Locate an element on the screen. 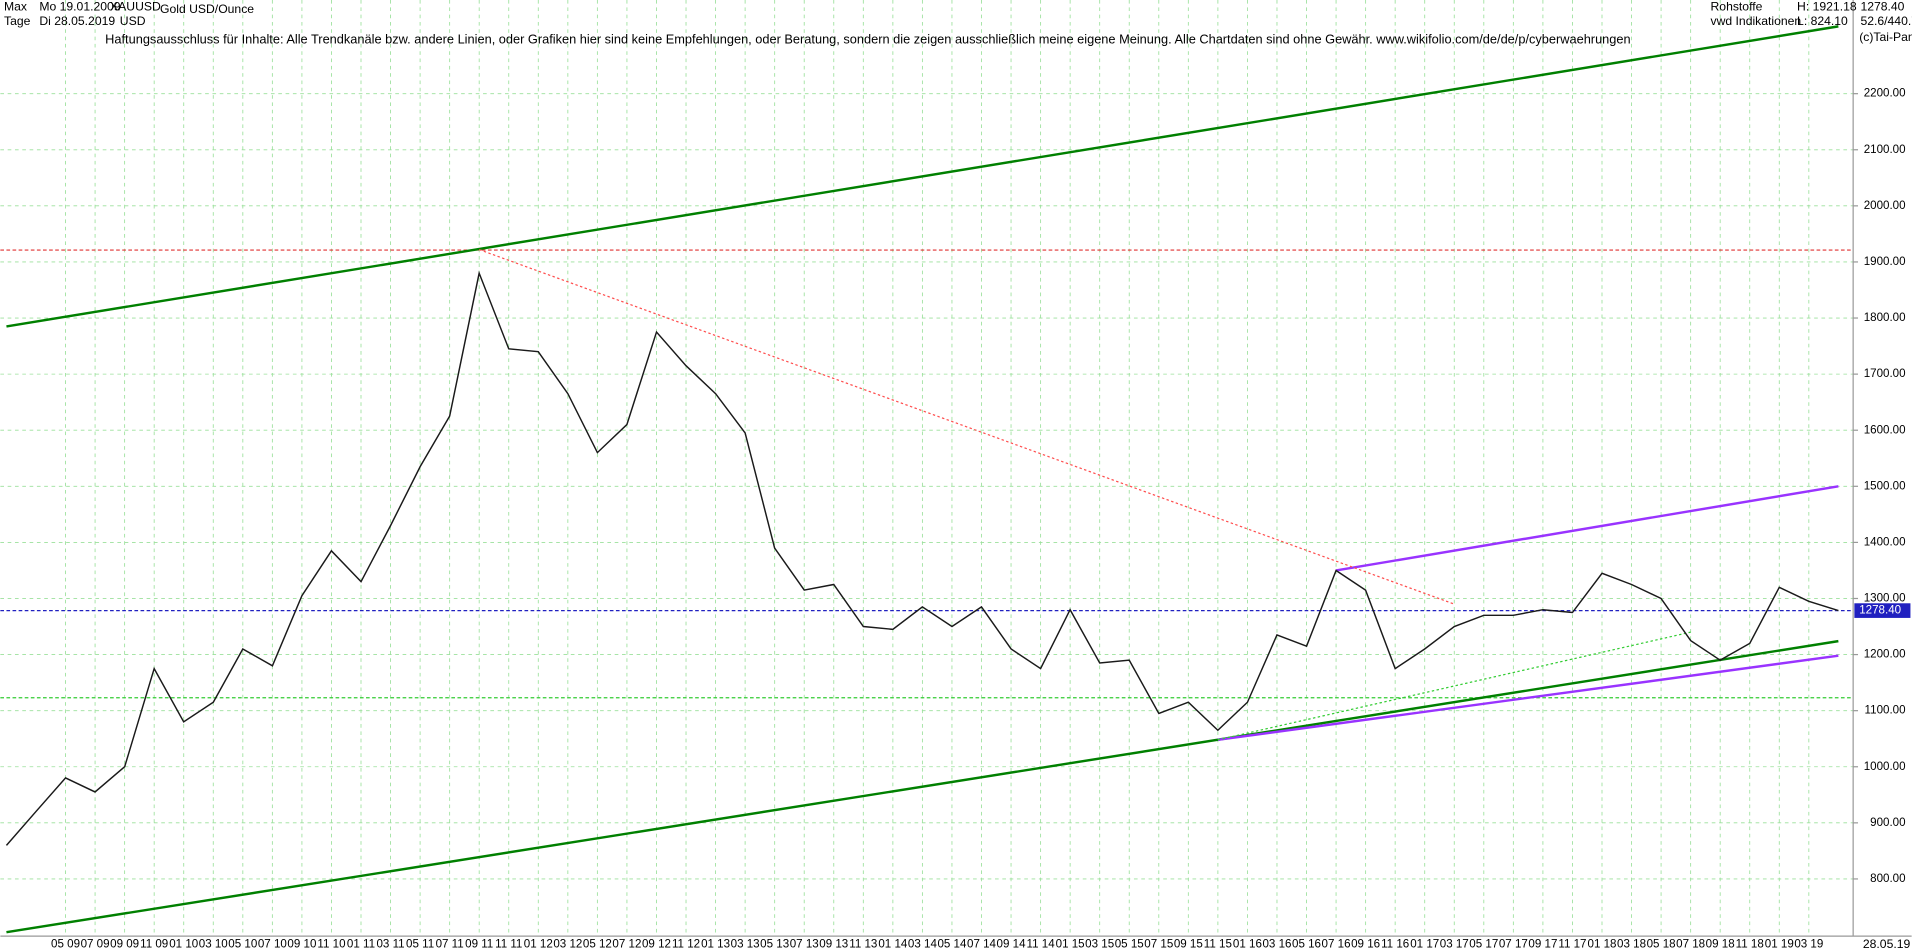 This screenshot has width=1912, height=952. x-tick-label: 05 14 is located at coordinates (952, 945).